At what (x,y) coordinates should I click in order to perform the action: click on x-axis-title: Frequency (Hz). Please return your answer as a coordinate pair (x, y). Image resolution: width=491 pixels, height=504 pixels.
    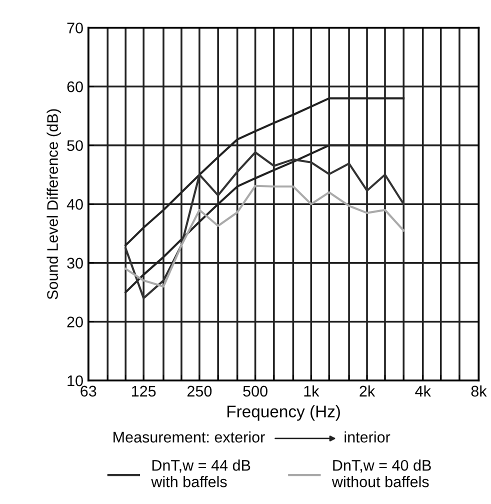
    Looking at the image, I should click on (284, 413).